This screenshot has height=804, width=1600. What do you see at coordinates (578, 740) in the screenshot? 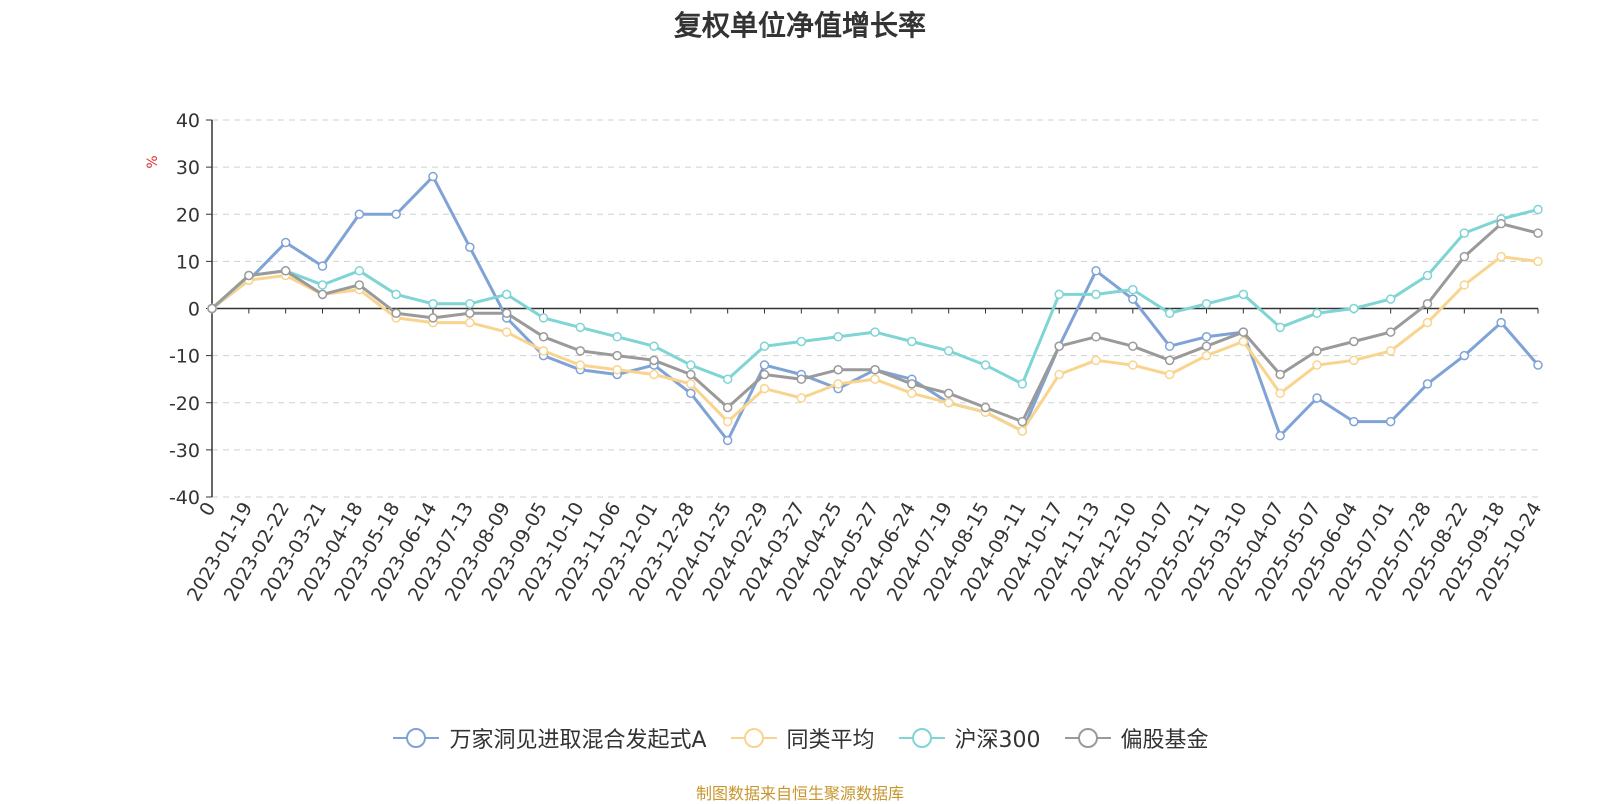
I see `legend-label: 万家洞见进取混合发起式A` at bounding box center [578, 740].